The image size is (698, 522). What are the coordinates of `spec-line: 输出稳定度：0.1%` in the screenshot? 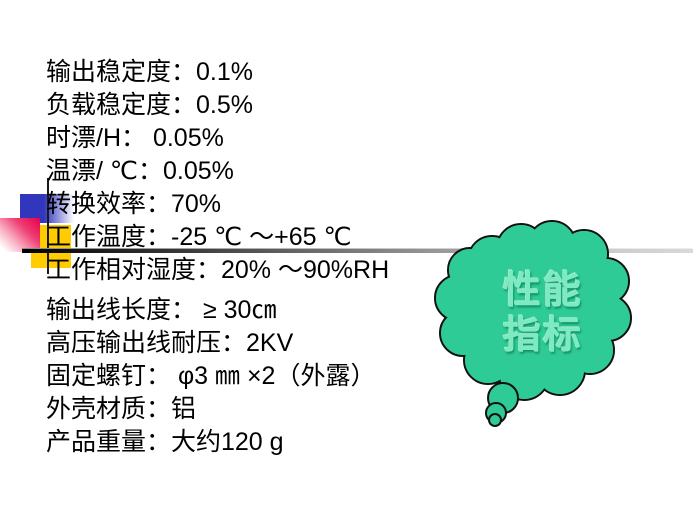 It's located at (149, 72).